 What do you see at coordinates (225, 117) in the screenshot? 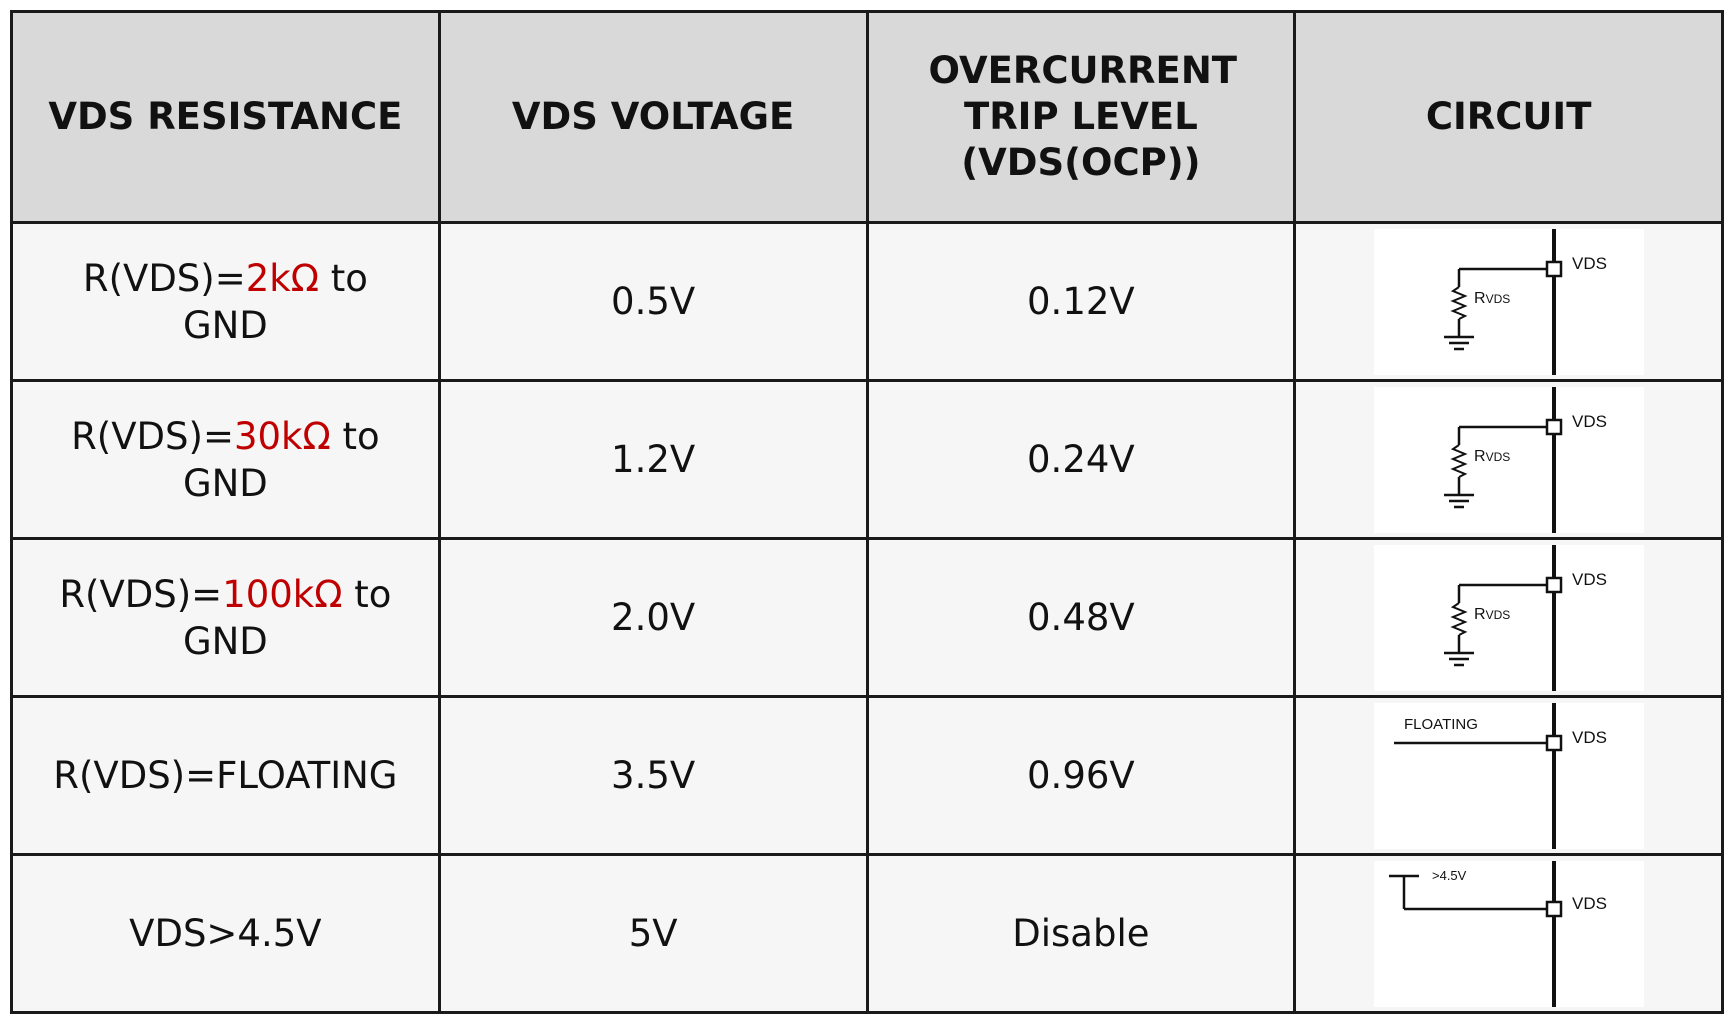
I see `header-cell: VDS RESISTANCE` at bounding box center [225, 117].